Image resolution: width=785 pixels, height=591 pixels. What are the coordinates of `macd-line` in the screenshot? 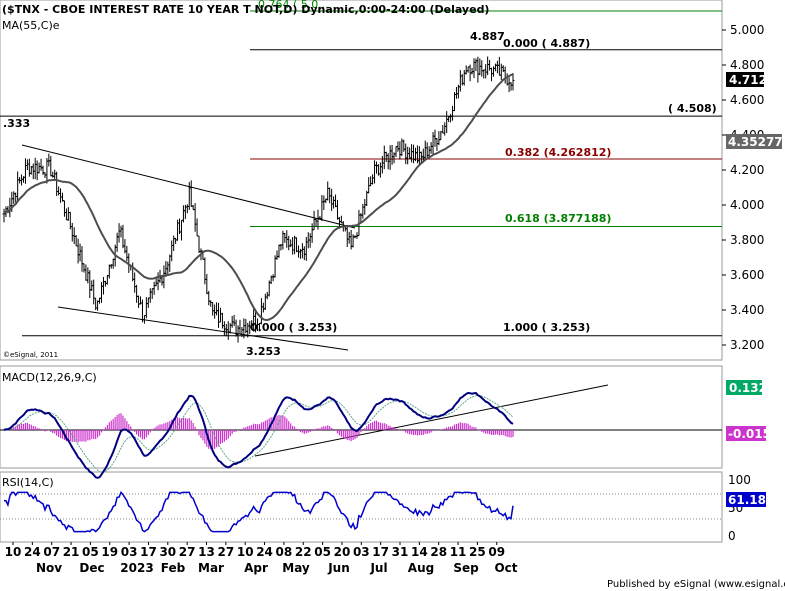 It's located at (258, 435).